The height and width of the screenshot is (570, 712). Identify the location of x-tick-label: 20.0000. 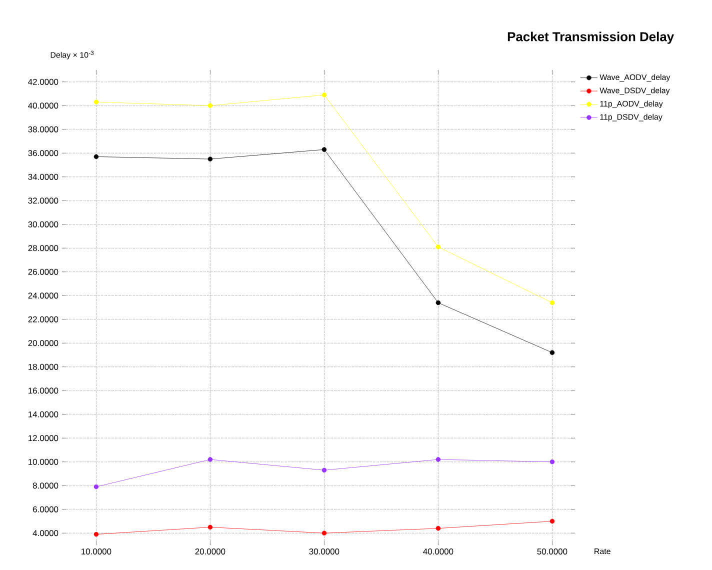
(210, 551).